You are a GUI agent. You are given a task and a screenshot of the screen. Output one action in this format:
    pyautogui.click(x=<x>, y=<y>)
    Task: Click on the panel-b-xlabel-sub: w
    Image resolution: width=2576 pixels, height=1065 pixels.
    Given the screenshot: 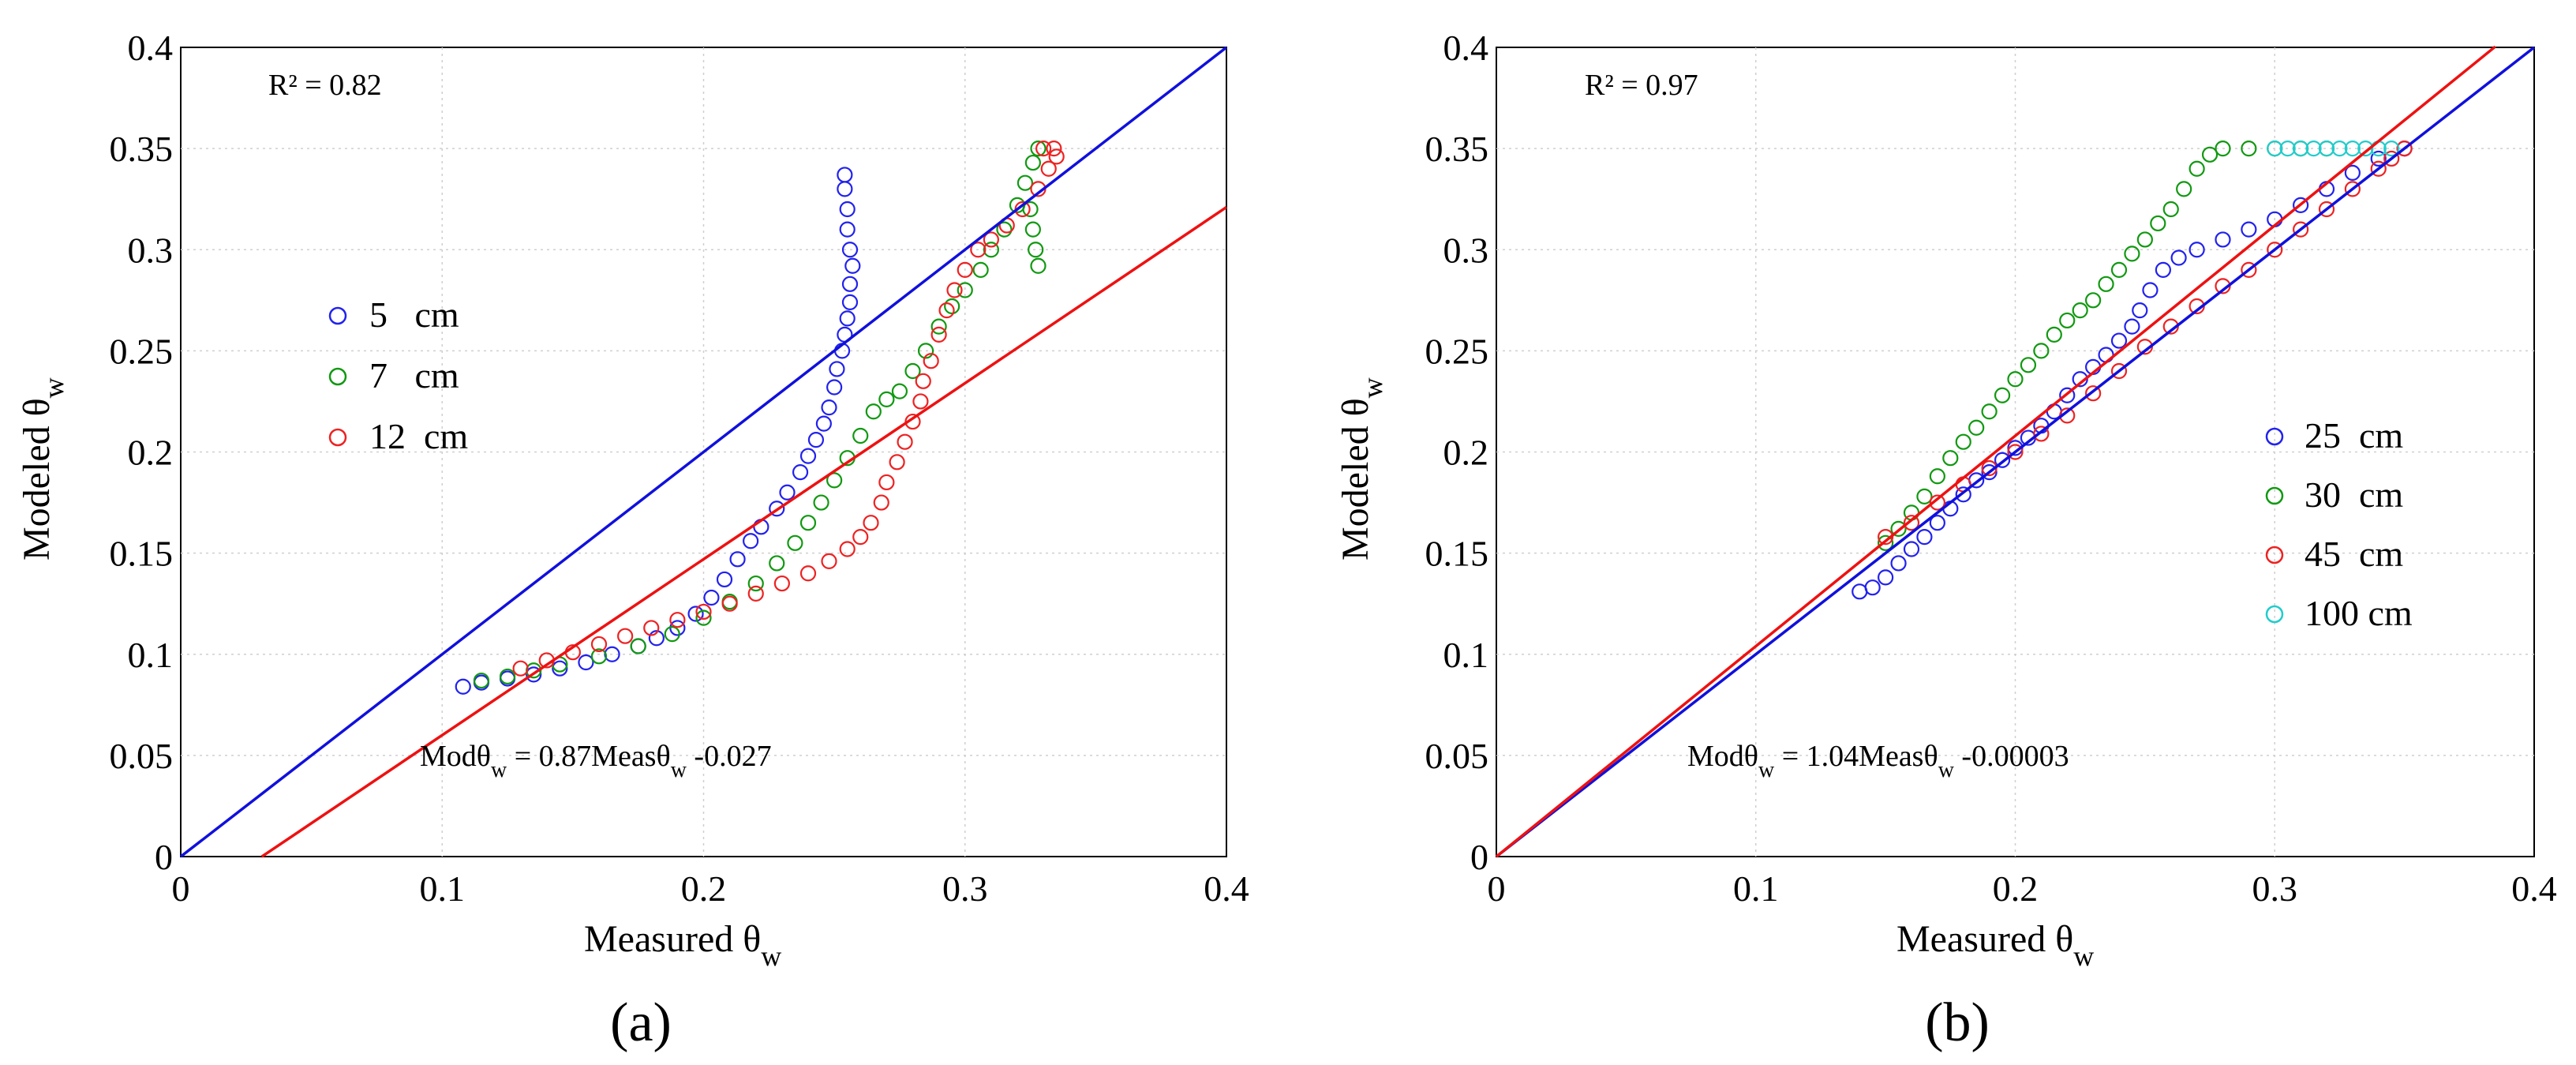 What is the action you would take?
    pyautogui.click(x=2083, y=956)
    